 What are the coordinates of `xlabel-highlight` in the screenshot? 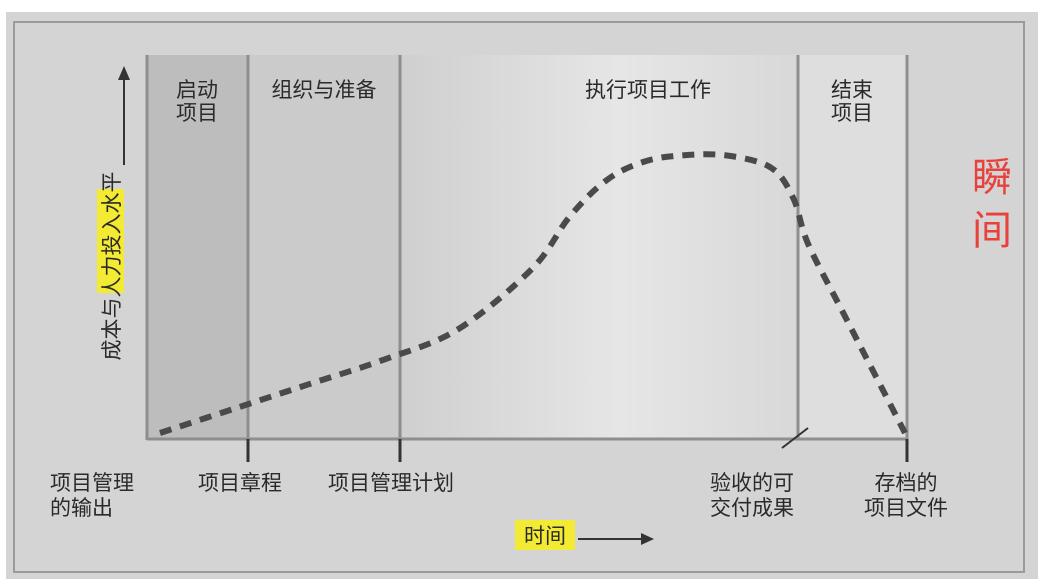 It's located at (545, 535).